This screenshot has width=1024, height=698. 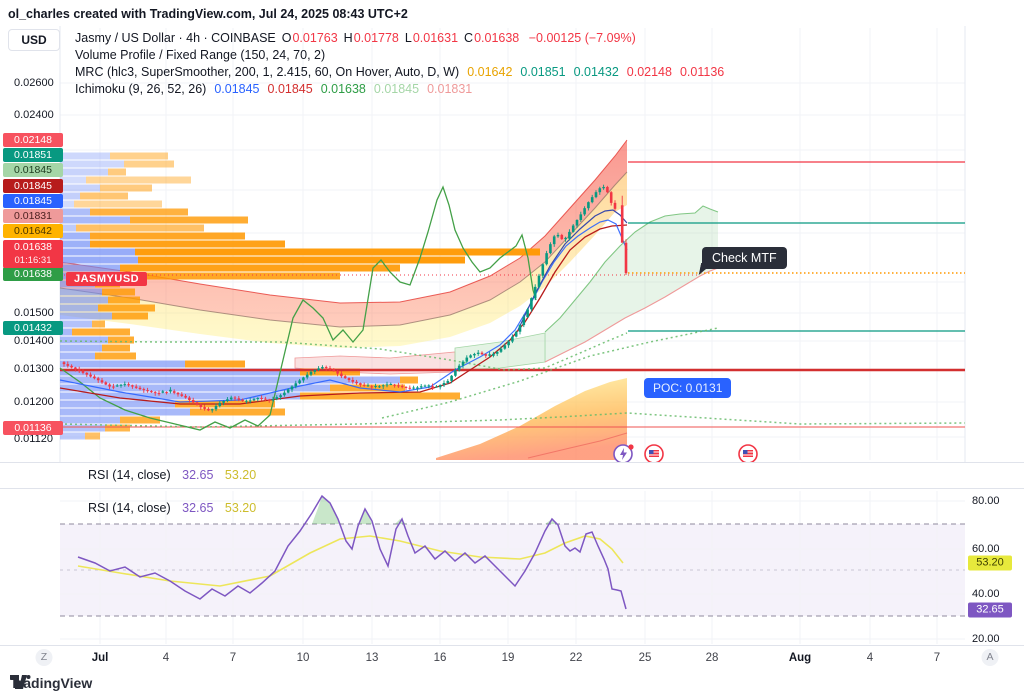 I want to click on ichimoku-title: Ichimoku (9, 26, 52, 26), so click(x=141, y=89).